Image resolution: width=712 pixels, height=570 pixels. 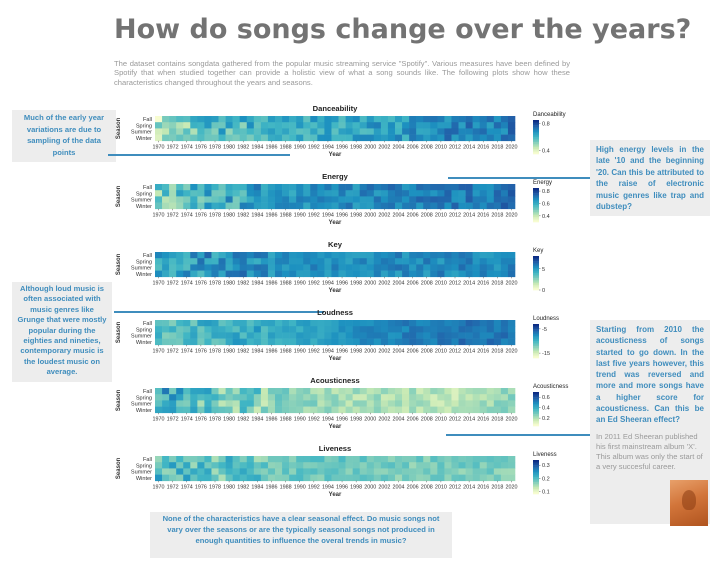 I want to click on x-tick-label: 1988, so click(x=286, y=351).